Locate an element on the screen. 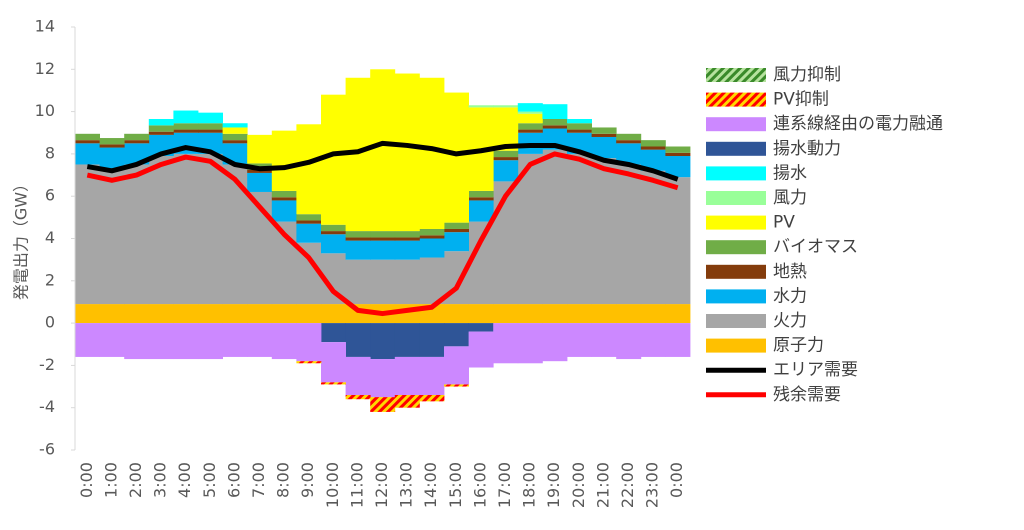 The height and width of the screenshot is (530, 1024). legend-label: 風力 is located at coordinates (790, 198).